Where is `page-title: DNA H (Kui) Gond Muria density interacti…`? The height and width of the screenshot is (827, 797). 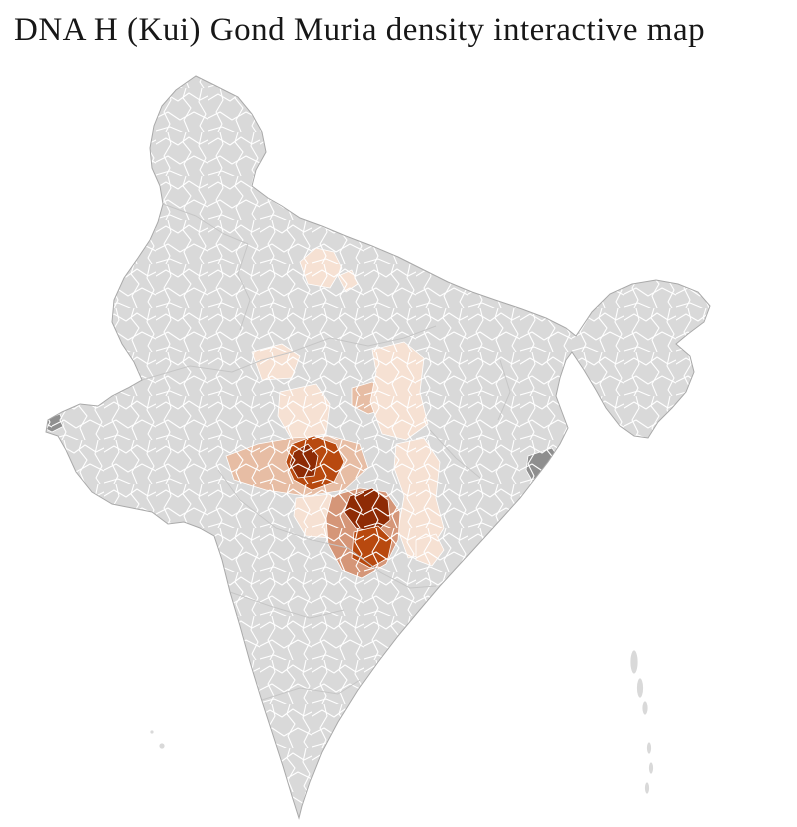
page-title: DNA H (Kui) Gond Muria density interacti… is located at coordinates (360, 30).